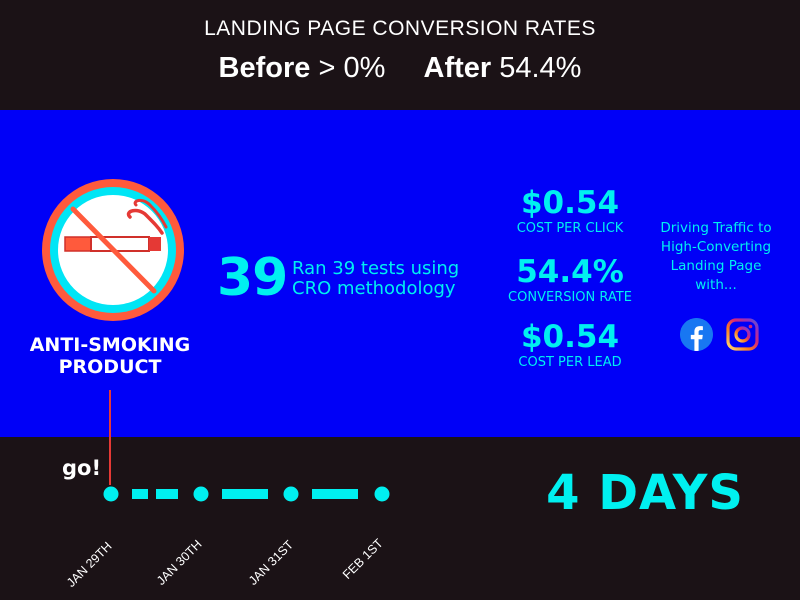 The width and height of the screenshot is (800, 600). Describe the element at coordinates (264, 68) in the screenshot. I see `before-label: Before` at that location.